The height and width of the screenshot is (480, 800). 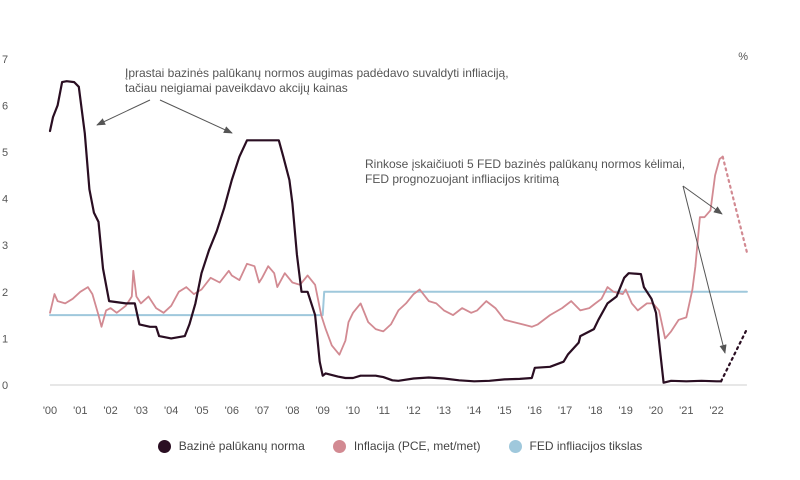 I want to click on x-tick-label: '16, so click(x=535, y=411).